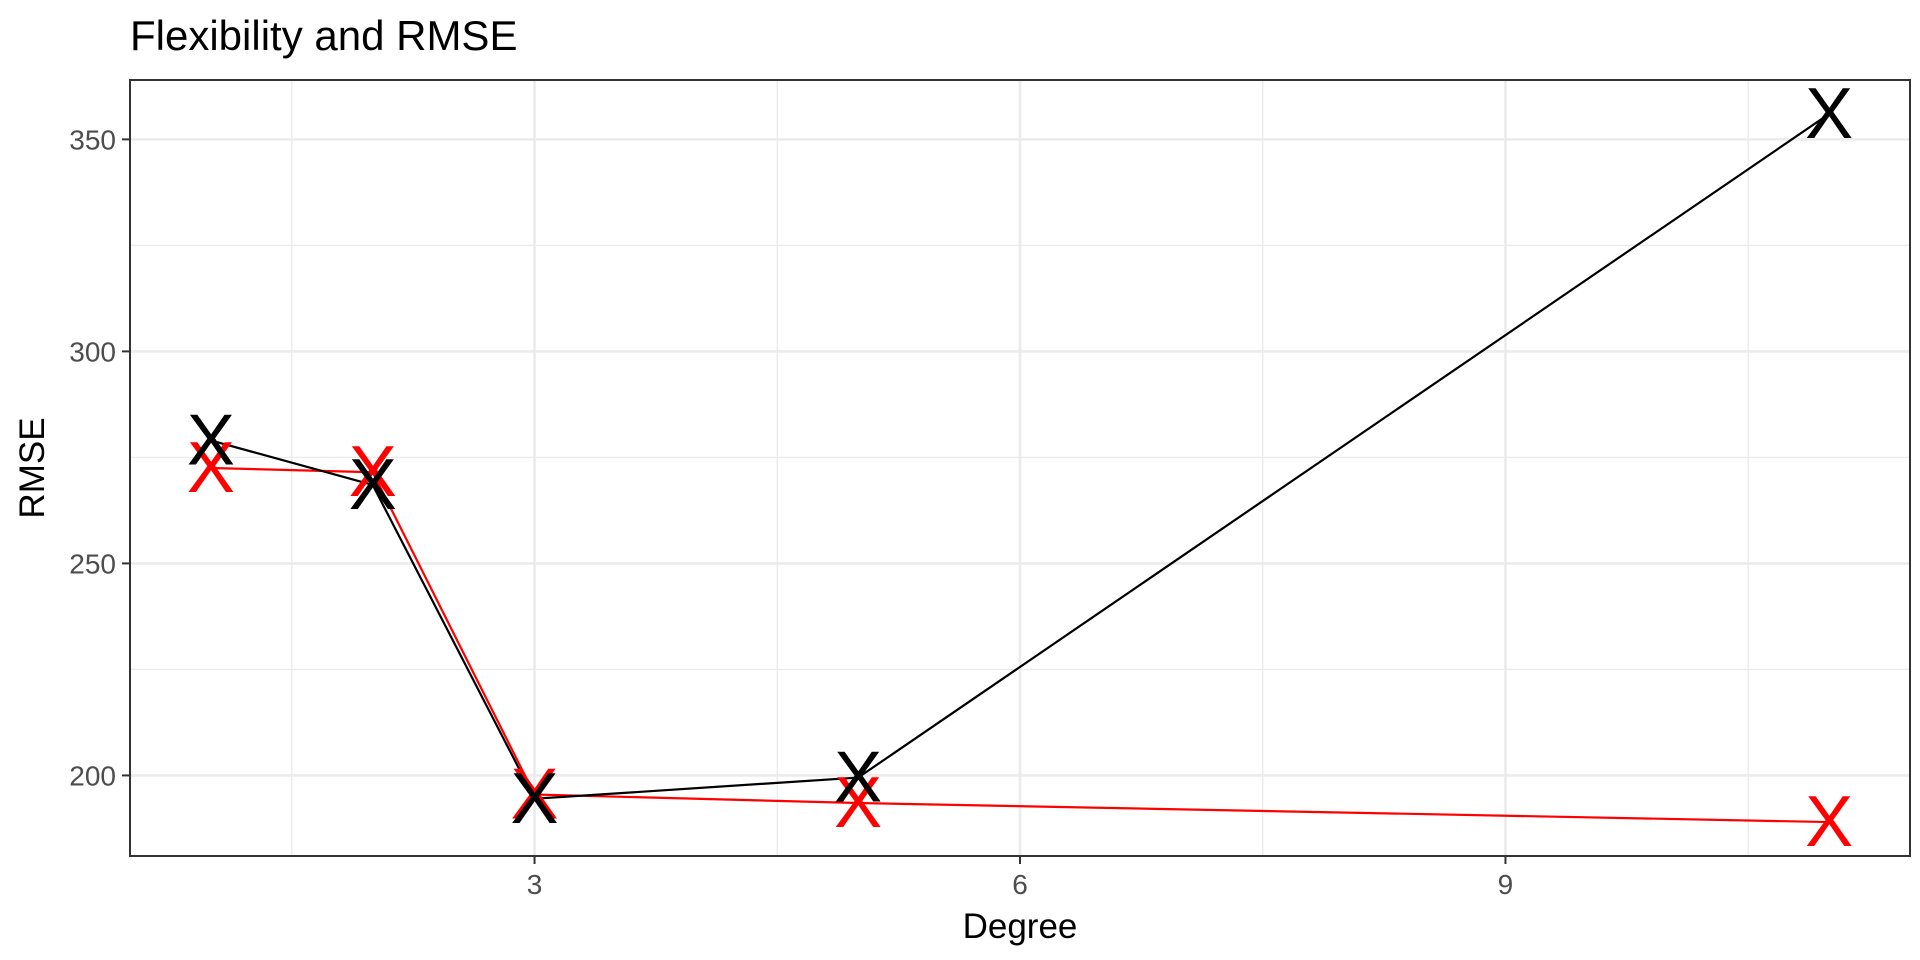 The height and width of the screenshot is (960, 1920). Describe the element at coordinates (1020, 884) in the screenshot. I see `x-tick-label: 6` at that location.